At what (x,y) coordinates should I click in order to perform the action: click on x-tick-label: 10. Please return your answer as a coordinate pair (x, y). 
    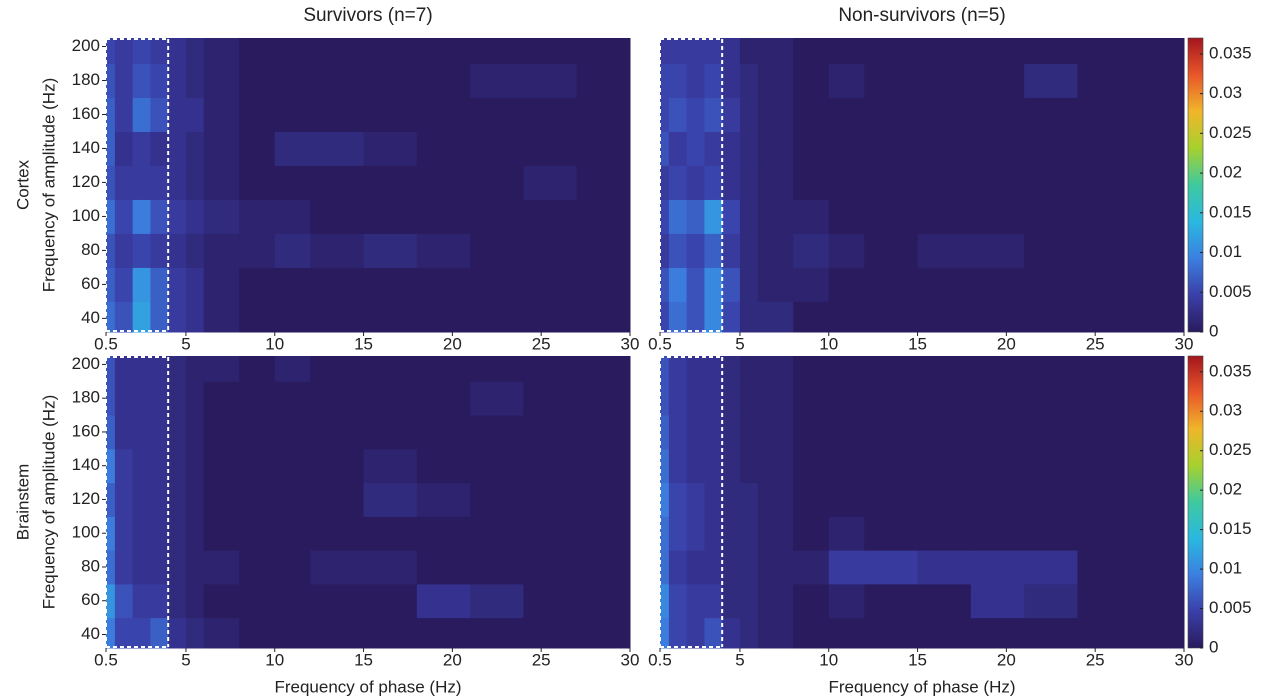
    Looking at the image, I should click on (274, 659).